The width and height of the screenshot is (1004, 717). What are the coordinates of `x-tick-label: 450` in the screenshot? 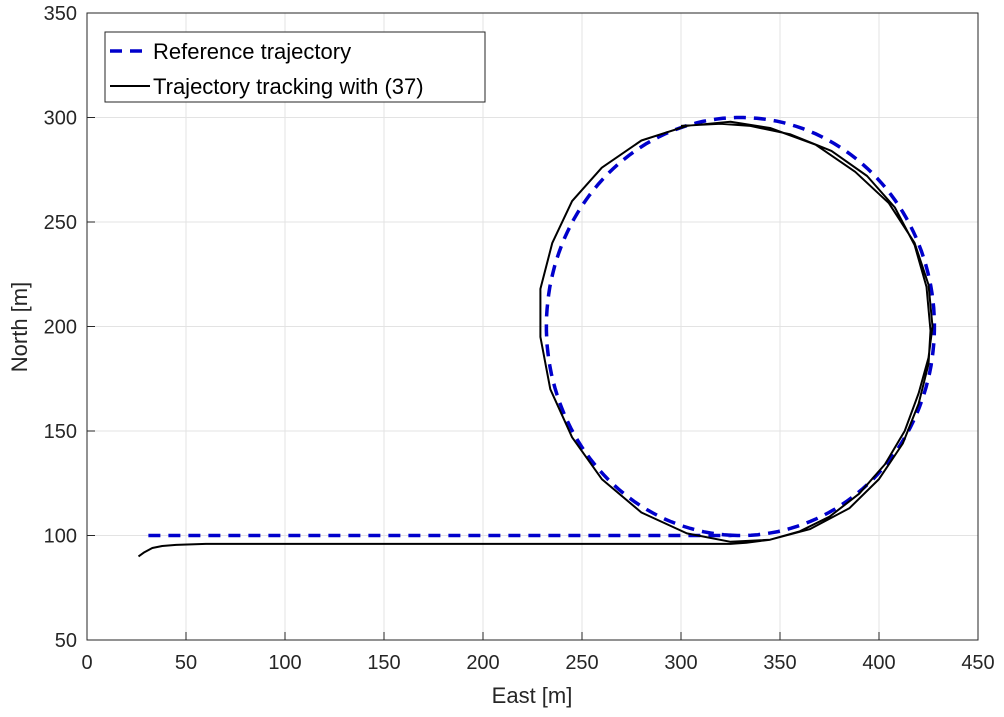 It's located at (977, 663).